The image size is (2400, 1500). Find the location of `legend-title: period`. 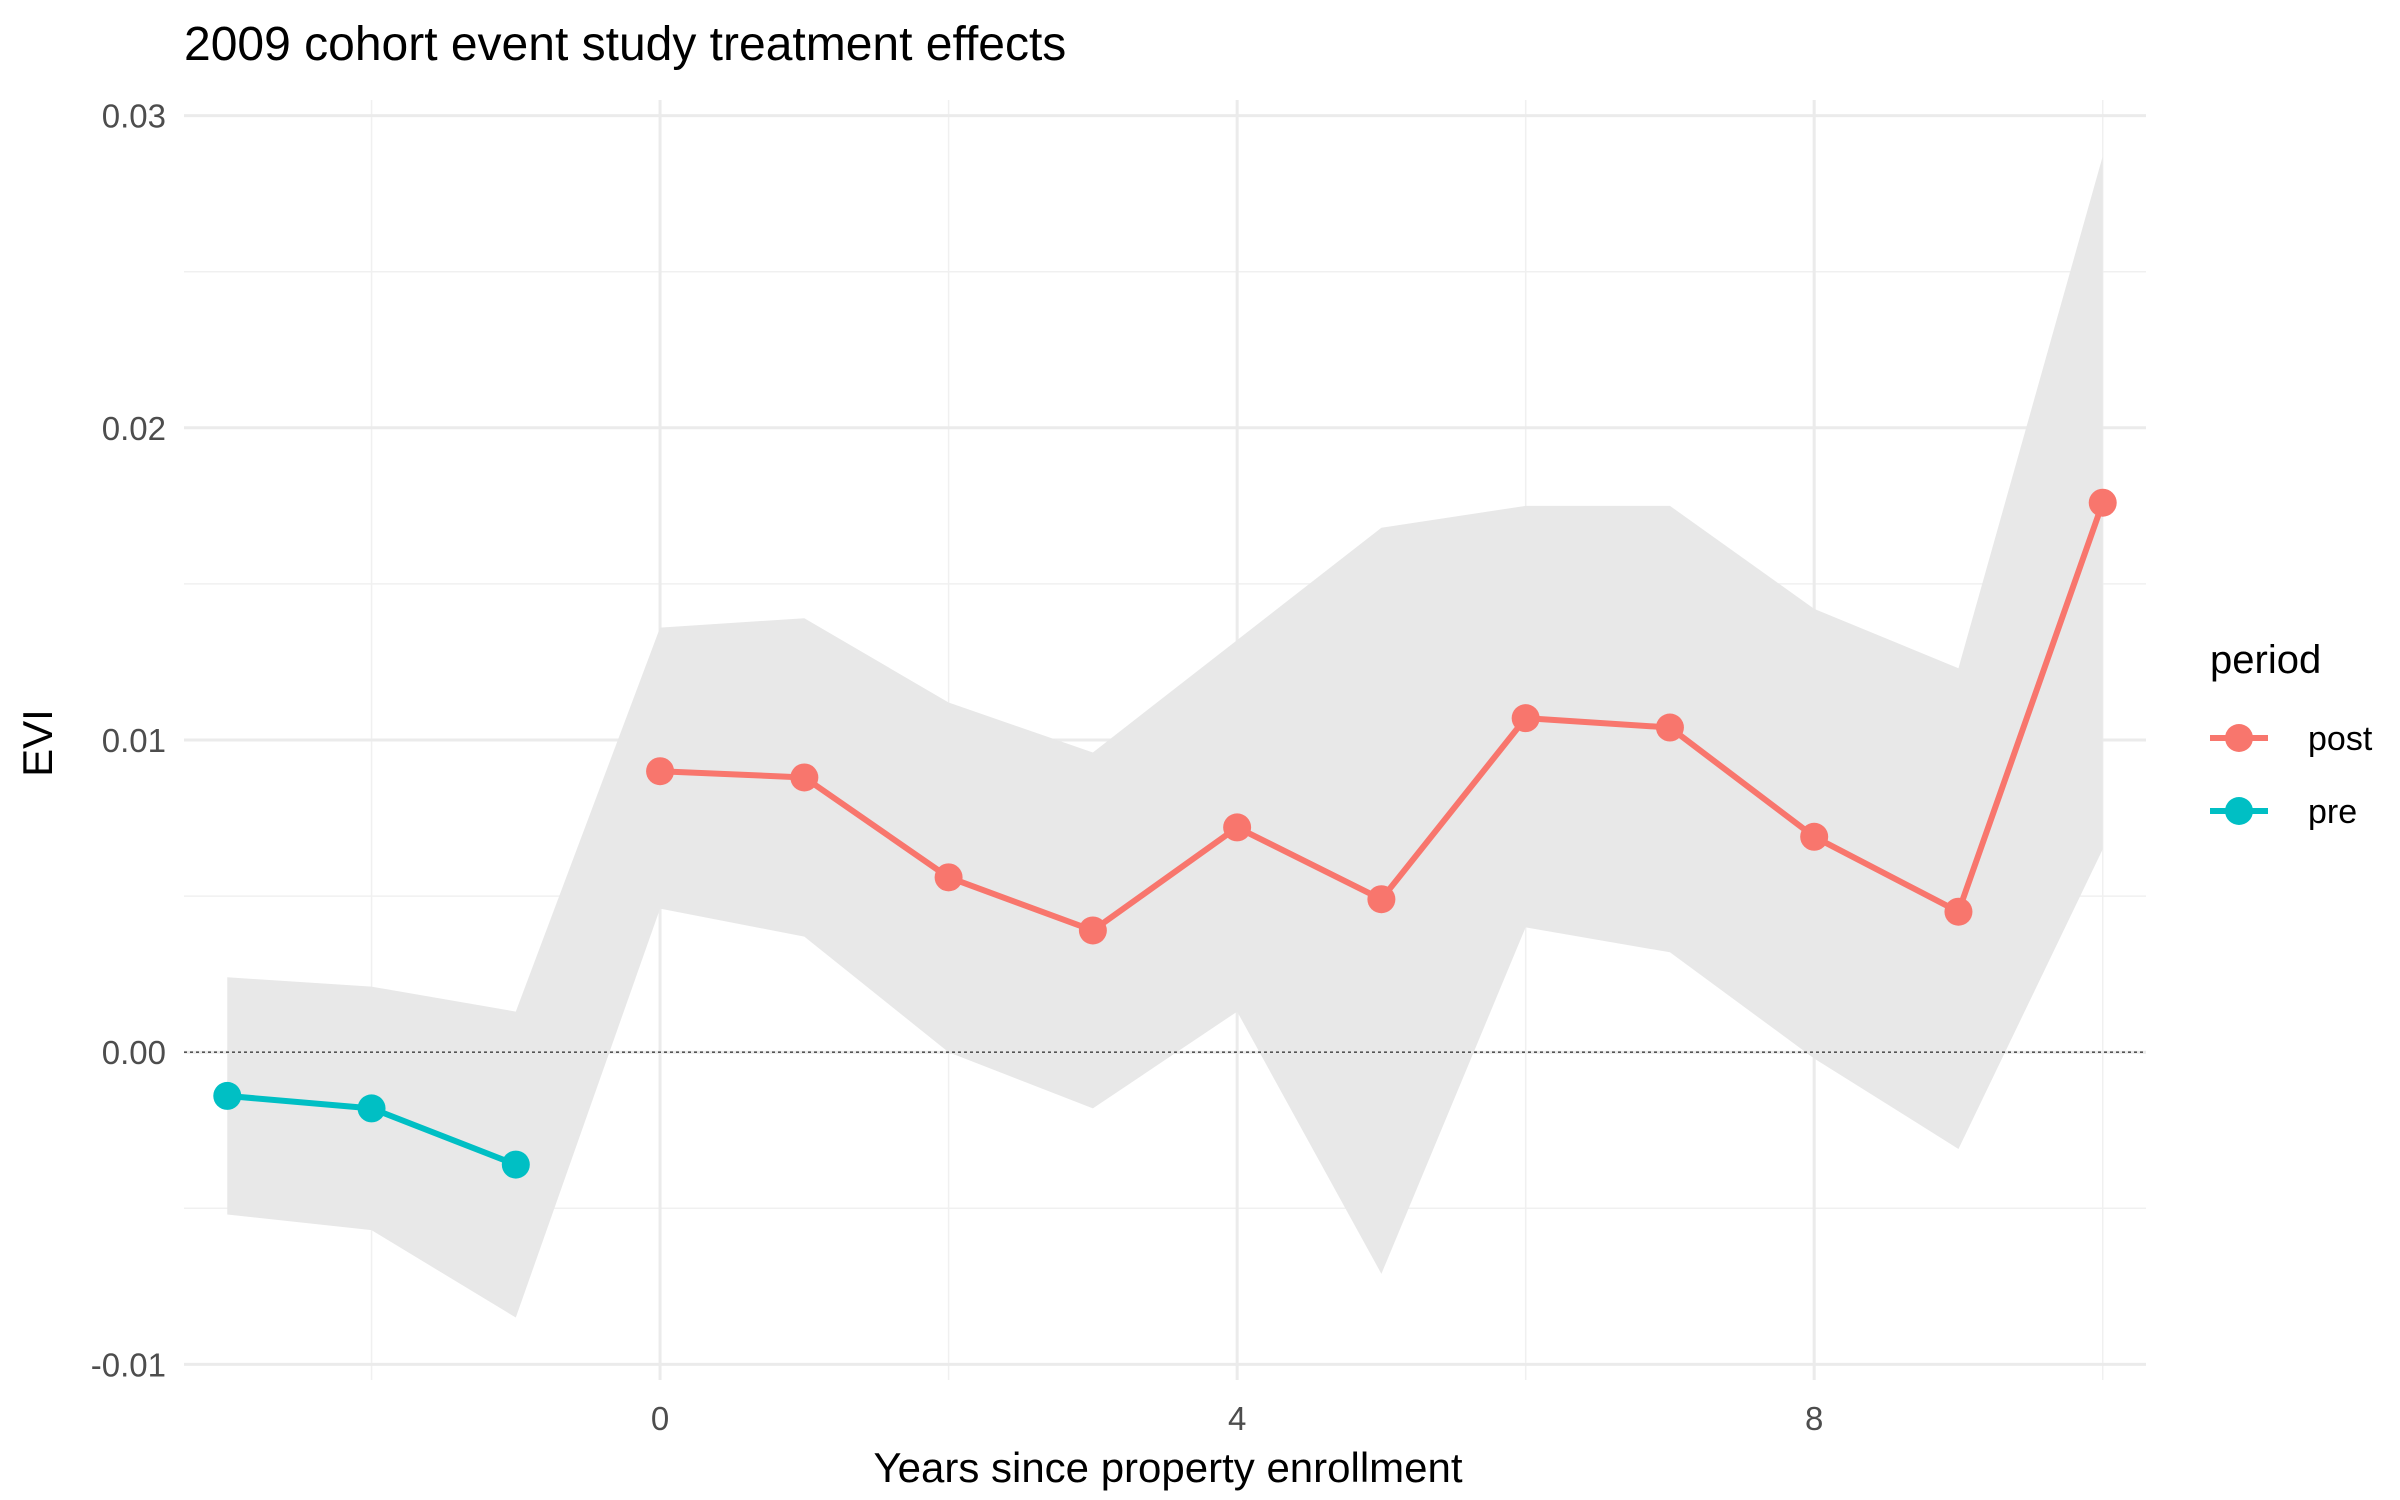

legend-title: period is located at coordinates (2265, 660).